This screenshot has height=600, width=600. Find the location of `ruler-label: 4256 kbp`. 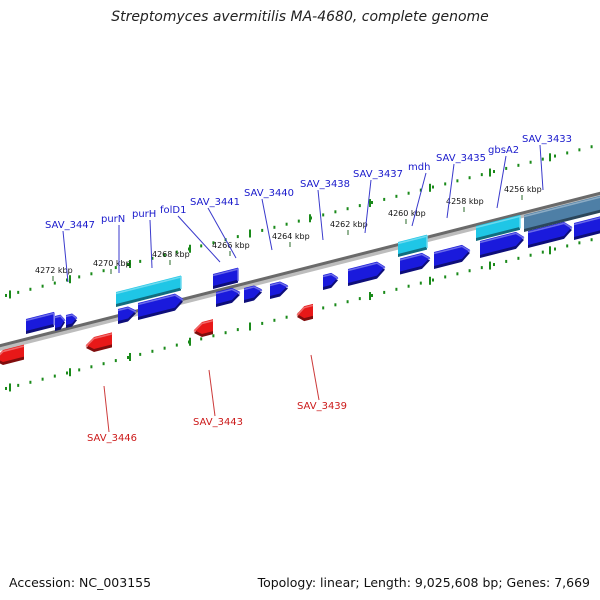

ruler-label: 4256 kbp is located at coordinates (523, 189).